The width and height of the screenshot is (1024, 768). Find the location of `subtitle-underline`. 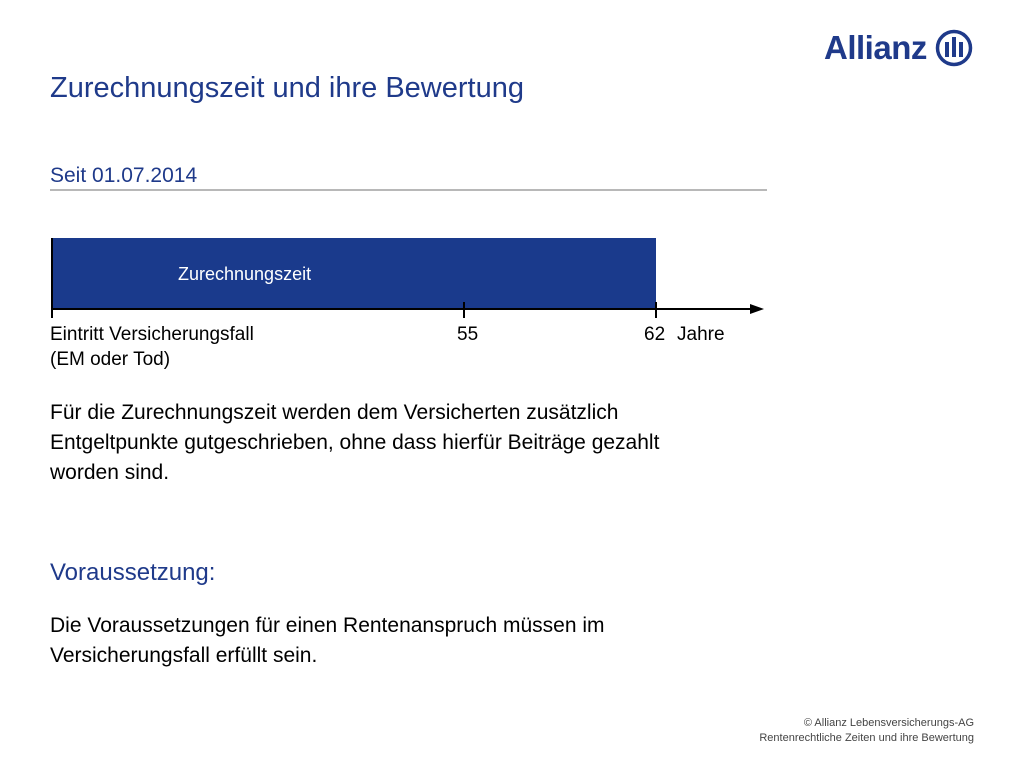

subtitle-underline is located at coordinates (408, 190).